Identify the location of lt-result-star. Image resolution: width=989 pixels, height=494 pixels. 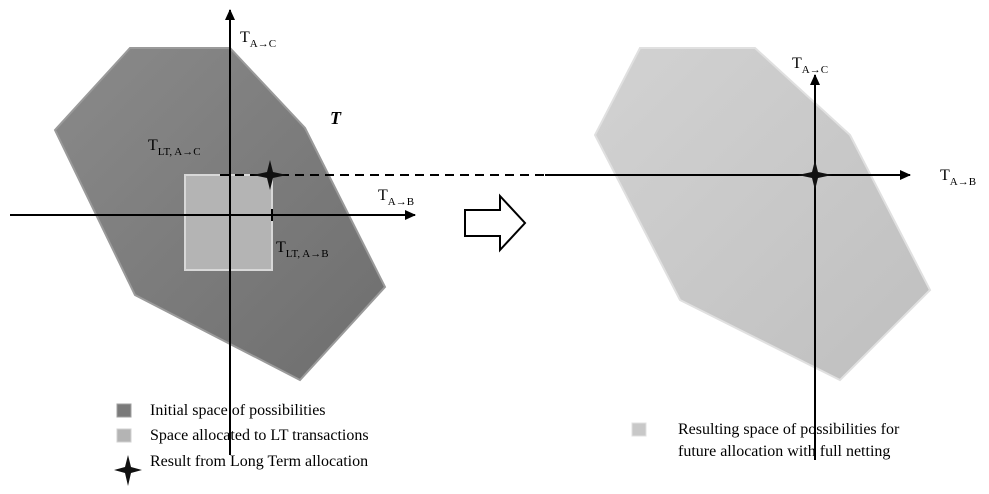
(270, 175).